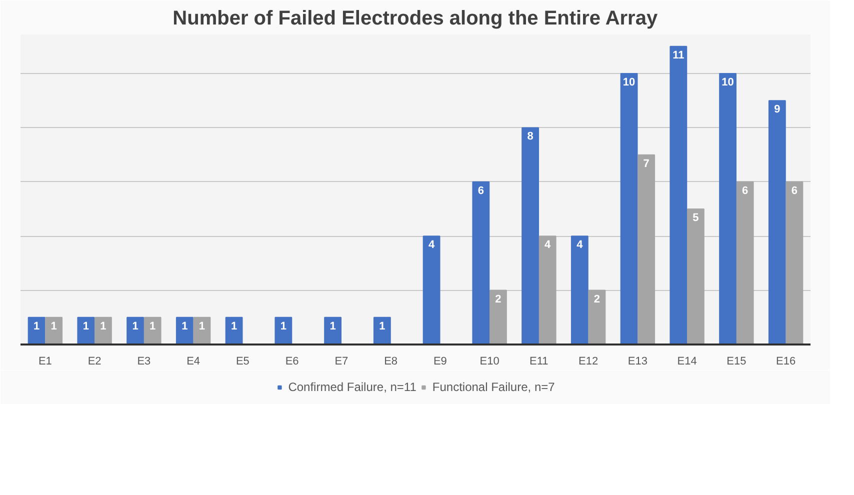  I want to click on x-tick-label: E10, so click(490, 362).